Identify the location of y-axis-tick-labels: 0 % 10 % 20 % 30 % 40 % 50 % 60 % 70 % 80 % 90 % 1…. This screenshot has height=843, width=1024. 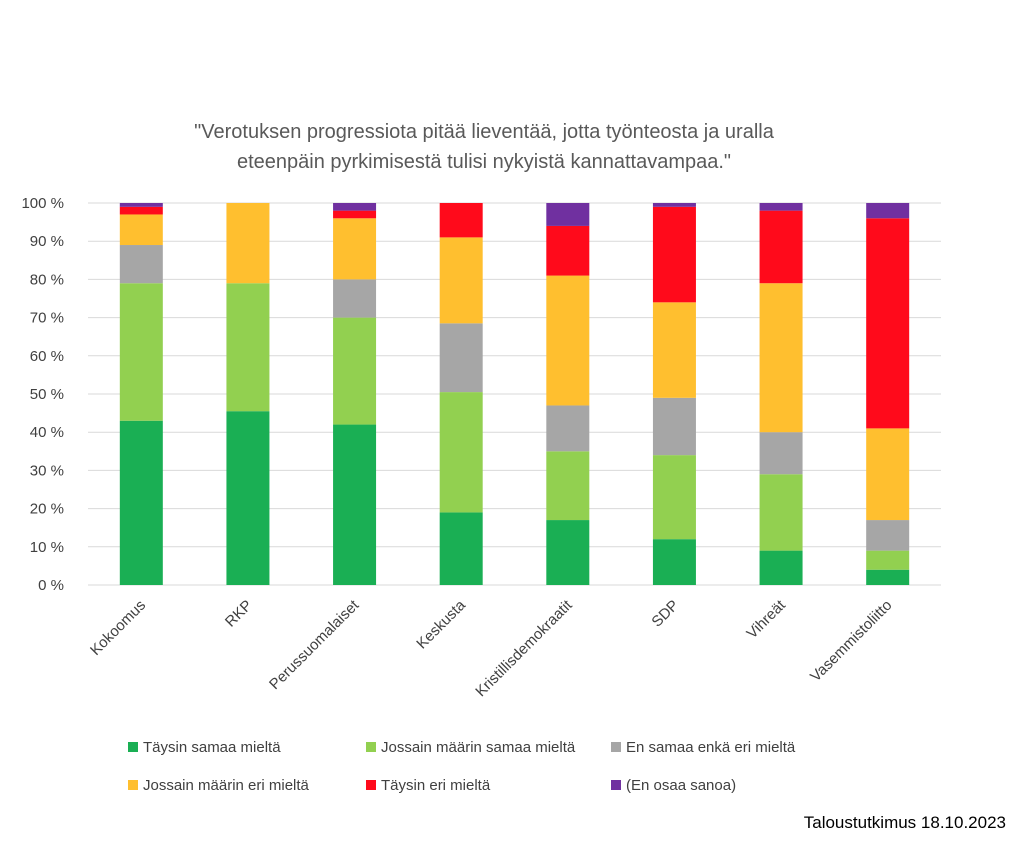
(42, 394).